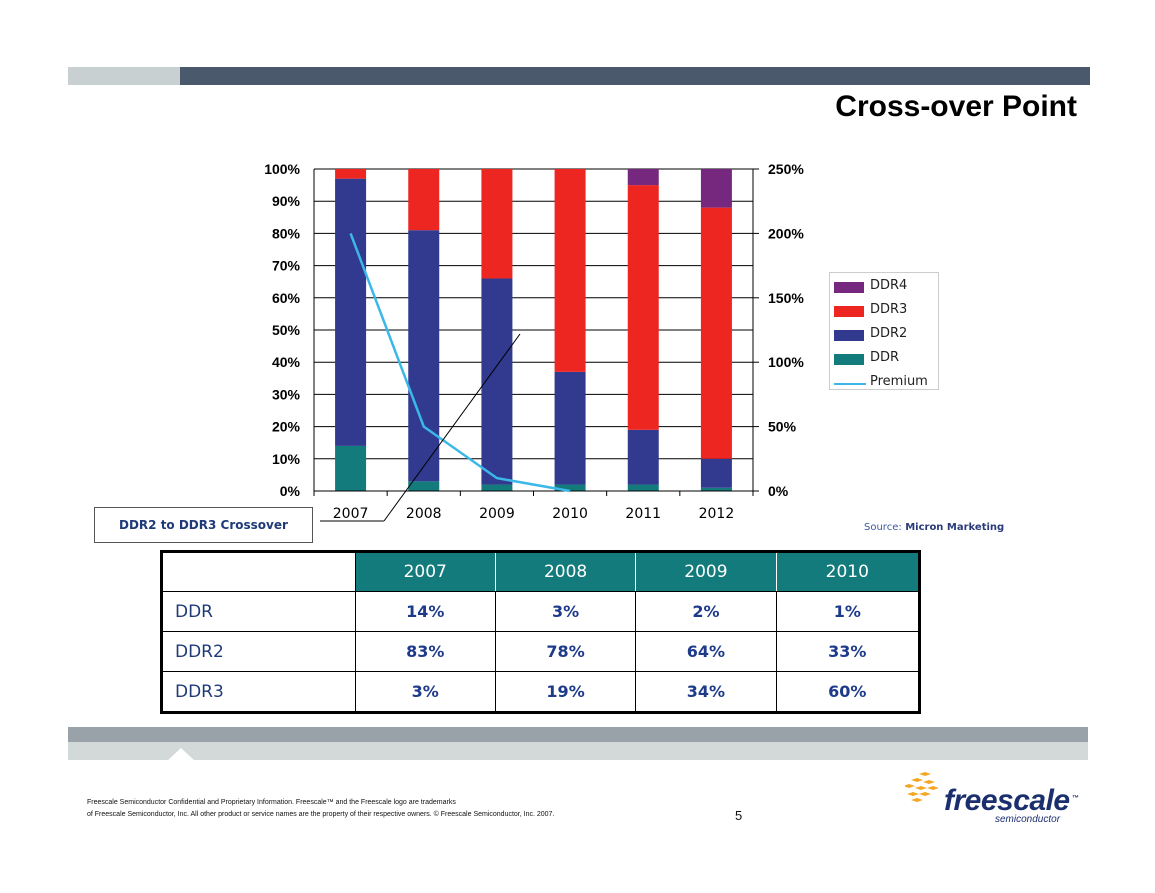 The height and width of the screenshot is (893, 1155). I want to click on y-tick-label: 70%, so click(286, 266).